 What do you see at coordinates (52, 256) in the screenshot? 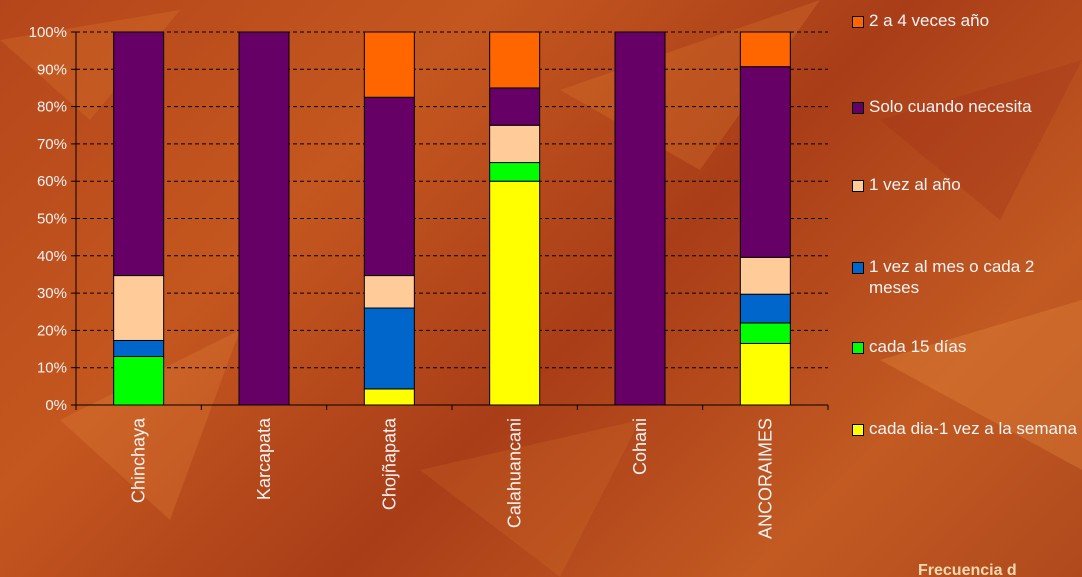
I see `y-tick-label: 40%` at bounding box center [52, 256].